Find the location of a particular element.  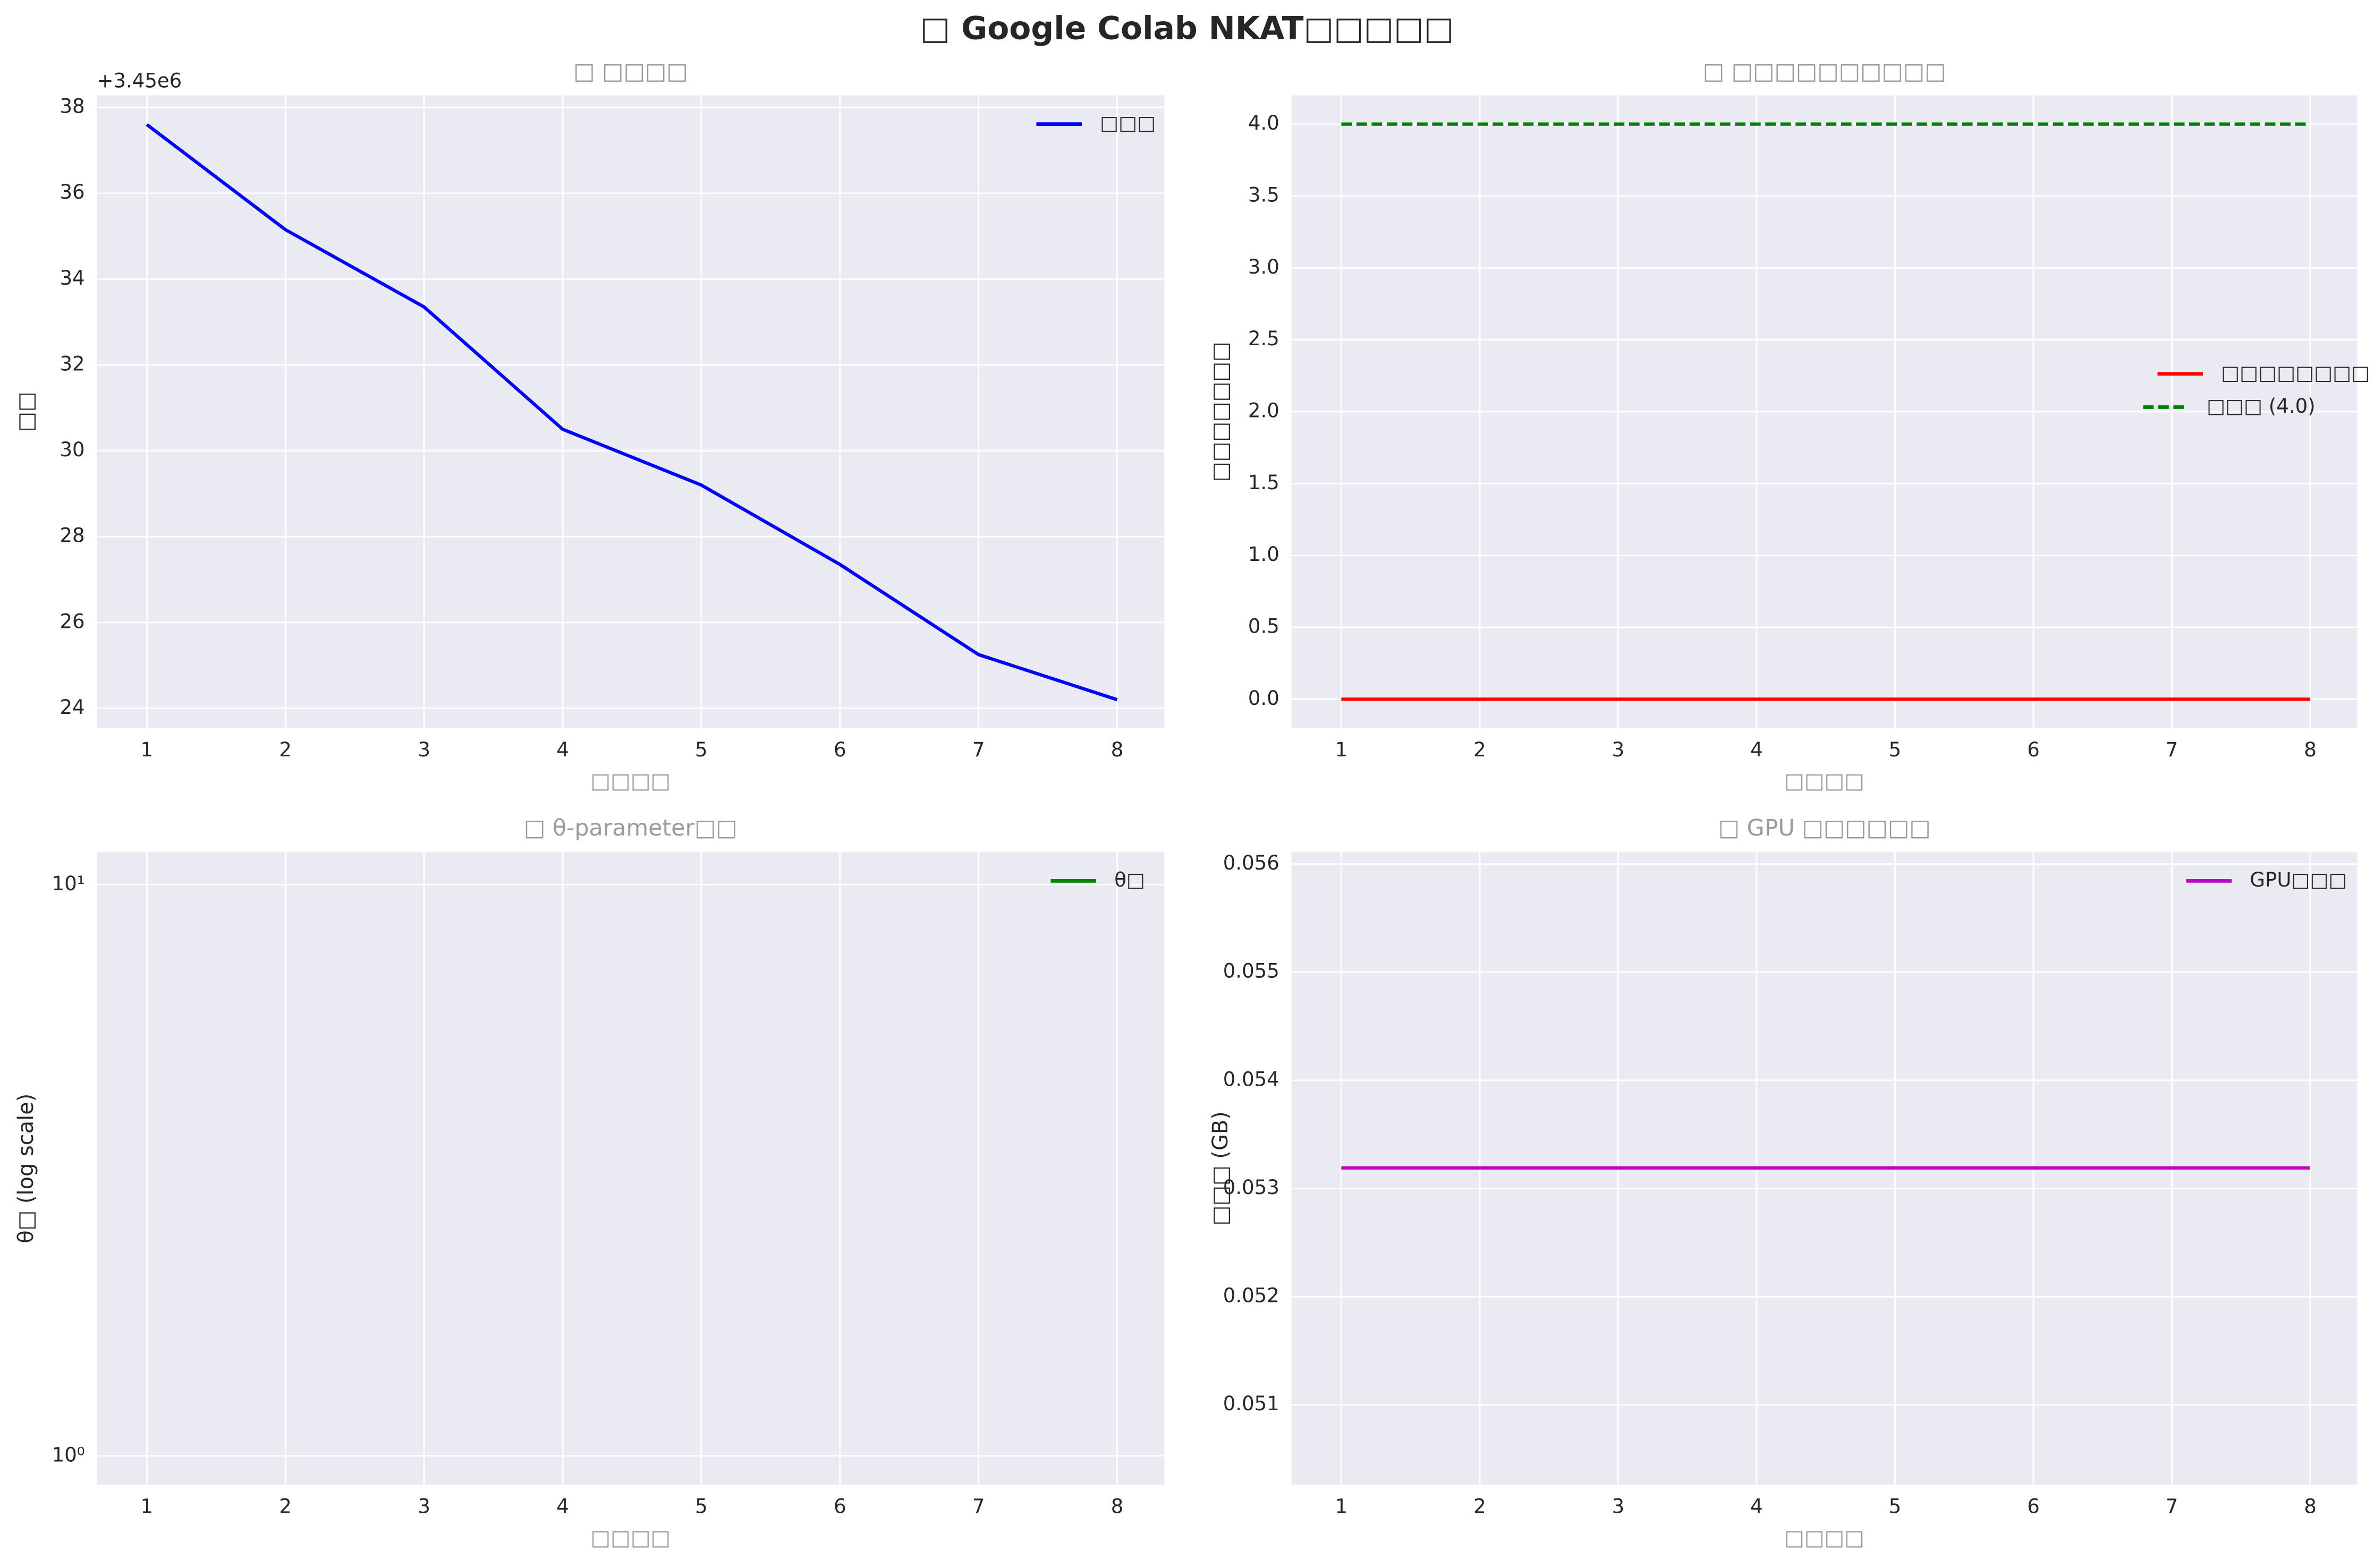

y-tick-label: 3.5 is located at coordinates (1263, 195).